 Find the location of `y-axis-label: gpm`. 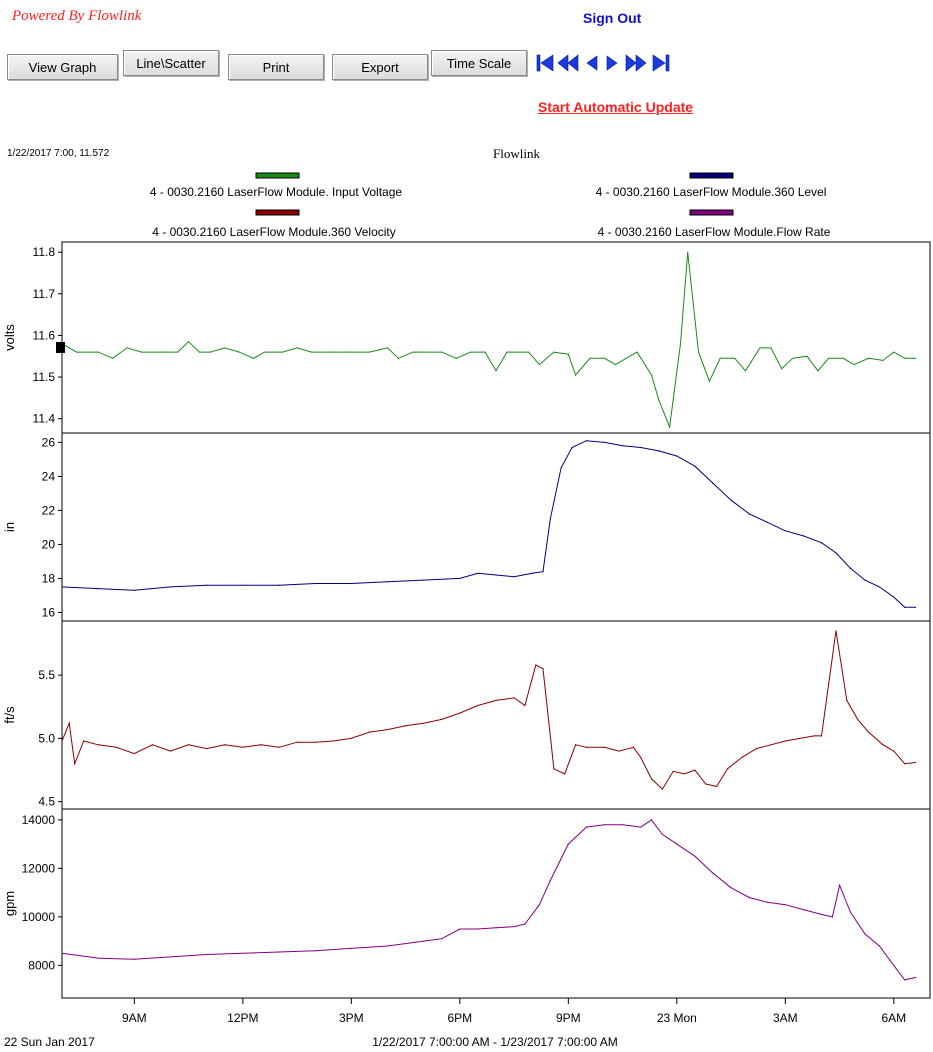

y-axis-label: gpm is located at coordinates (9, 903).